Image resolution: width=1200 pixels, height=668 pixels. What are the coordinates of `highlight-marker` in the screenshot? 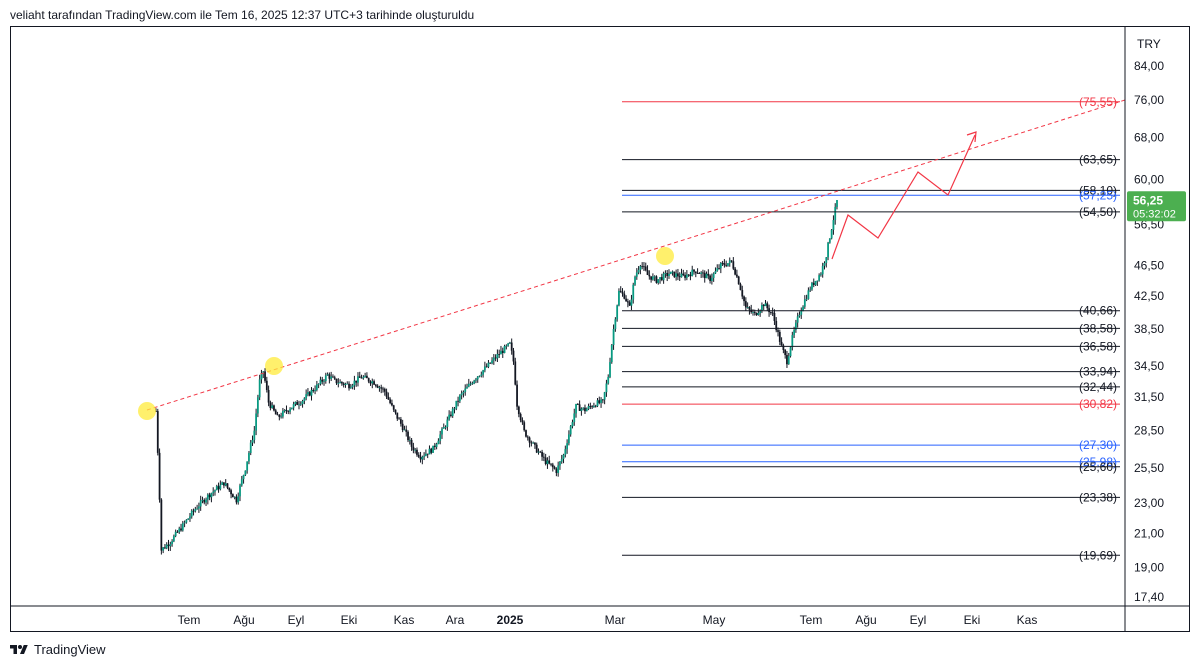 It's located at (274, 366).